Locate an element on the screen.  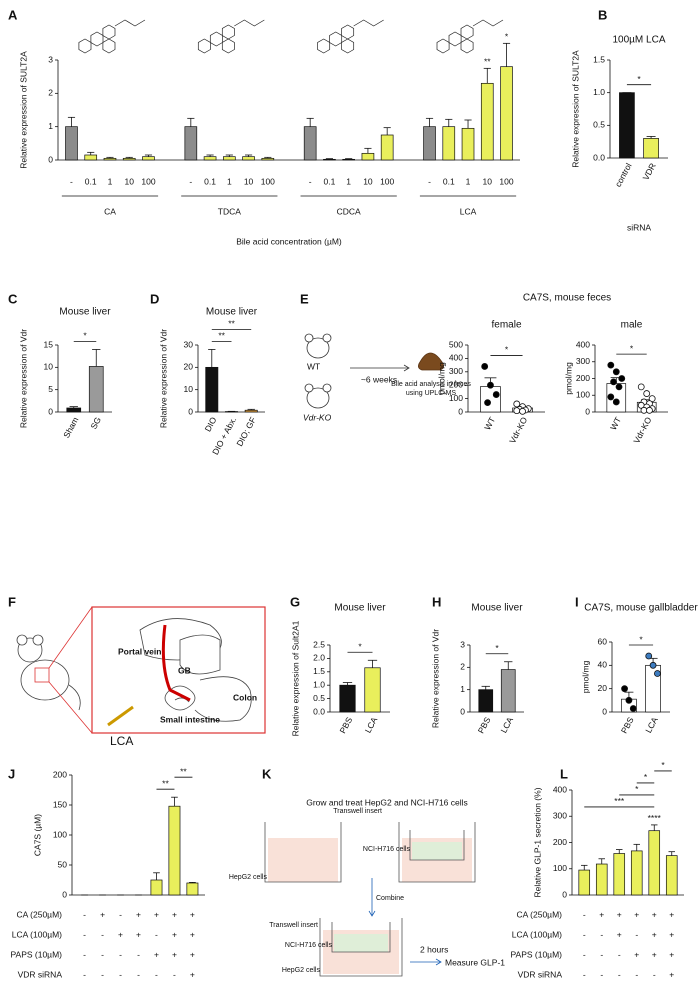
anatomy-label: Portal vein is located at coordinates (139, 651).